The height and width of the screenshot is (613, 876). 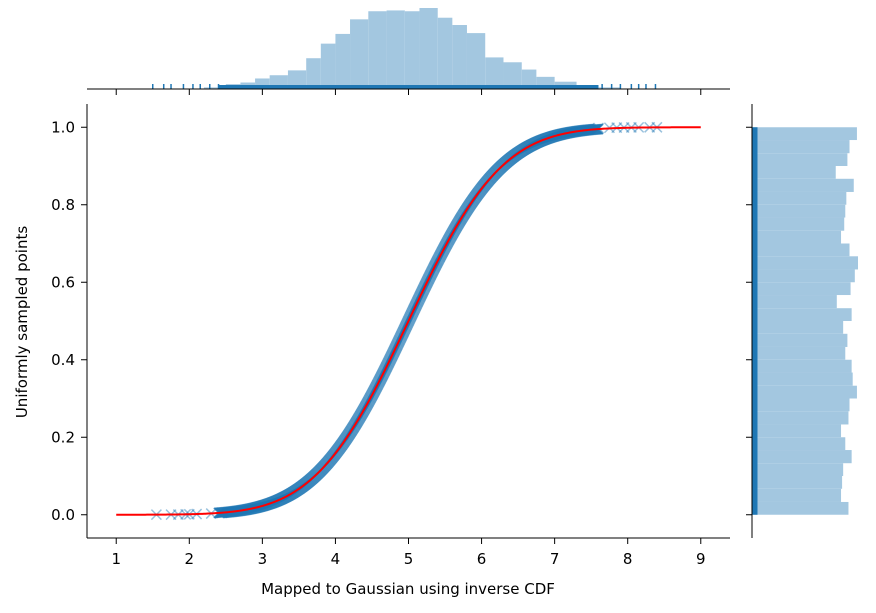 I want to click on y-tick-label: 0.0, so click(x=63, y=515).